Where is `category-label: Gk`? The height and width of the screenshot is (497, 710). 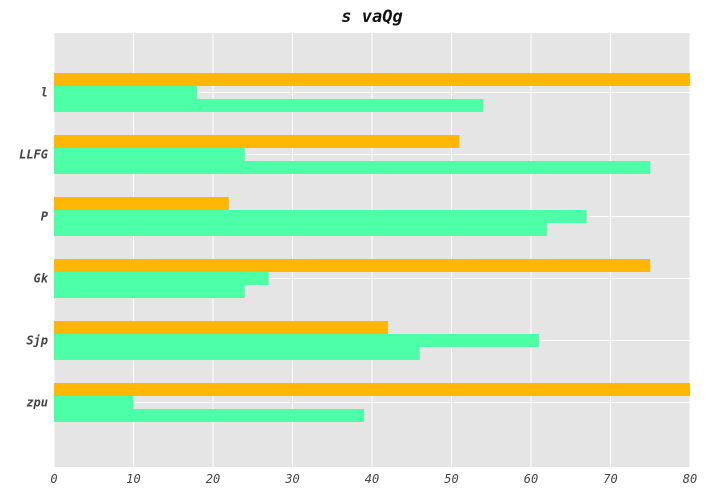 category-label: Gk is located at coordinates (41, 279).